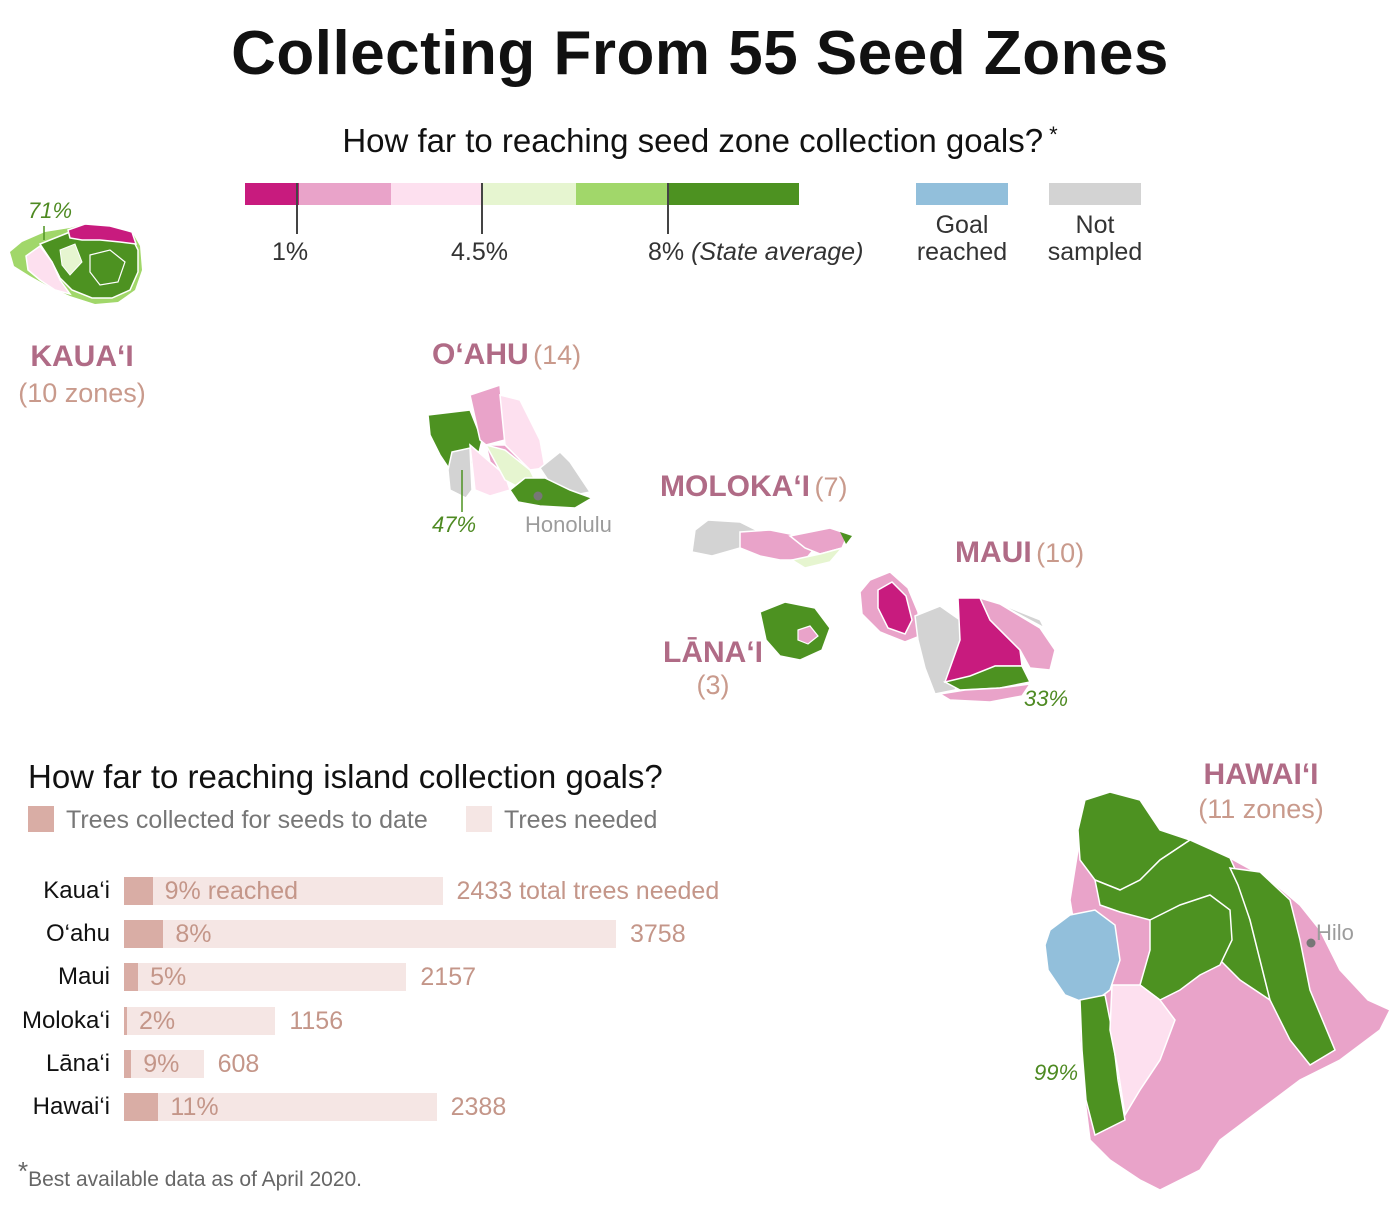 The height and width of the screenshot is (1208, 1400). I want to click on bar-category-label: Maui, so click(83, 977).